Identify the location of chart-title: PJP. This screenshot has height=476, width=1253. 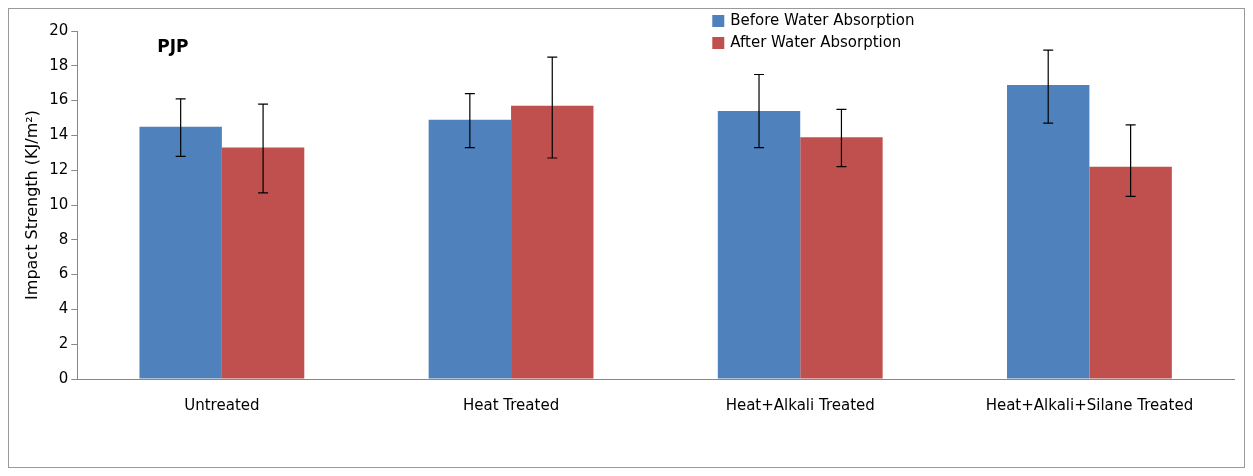
(173, 45).